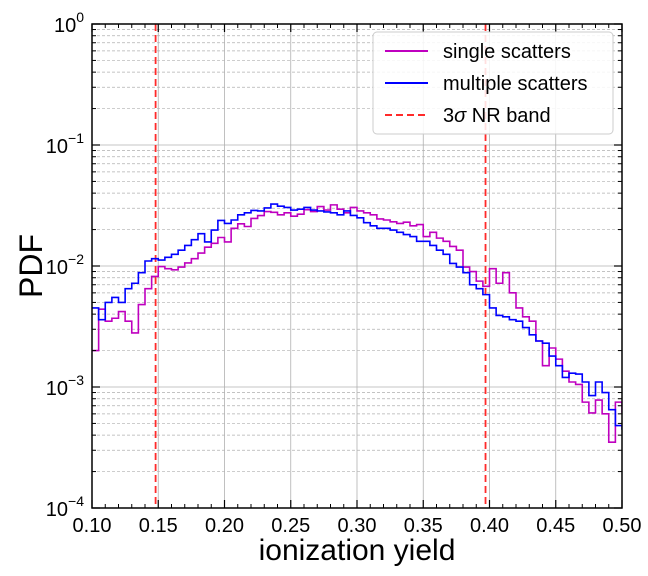  I want to click on legend-nr-prefix: 3, so click(448, 116).